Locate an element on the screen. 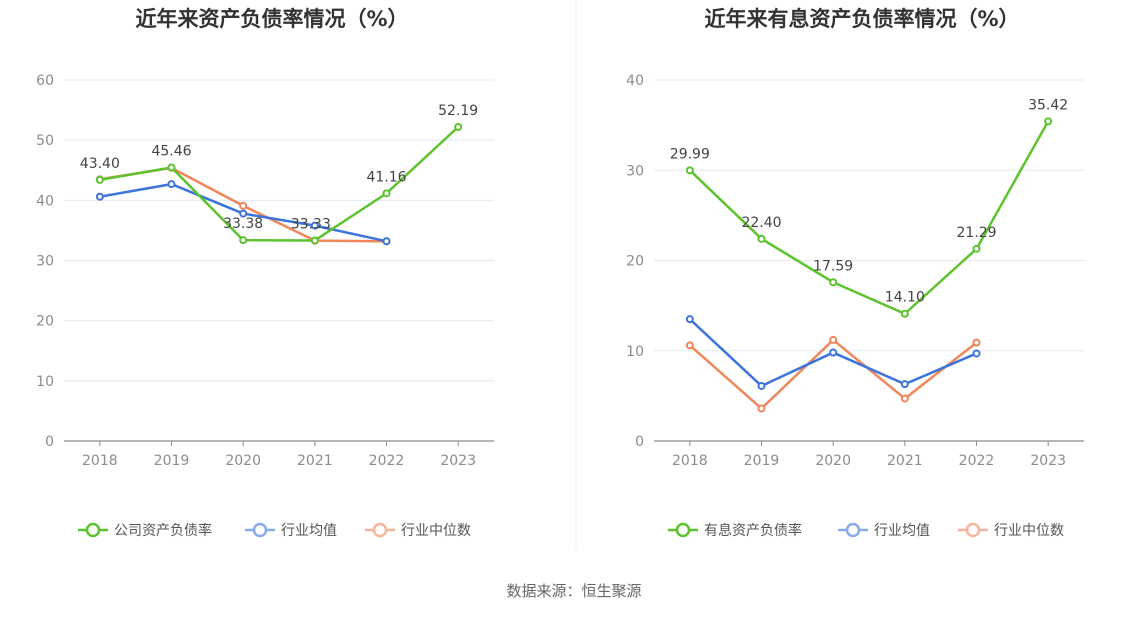 Image resolution: width=1148 pixels, height=619 pixels. chart-title: 近年来资产负债率情况（%） is located at coordinates (271, 19).